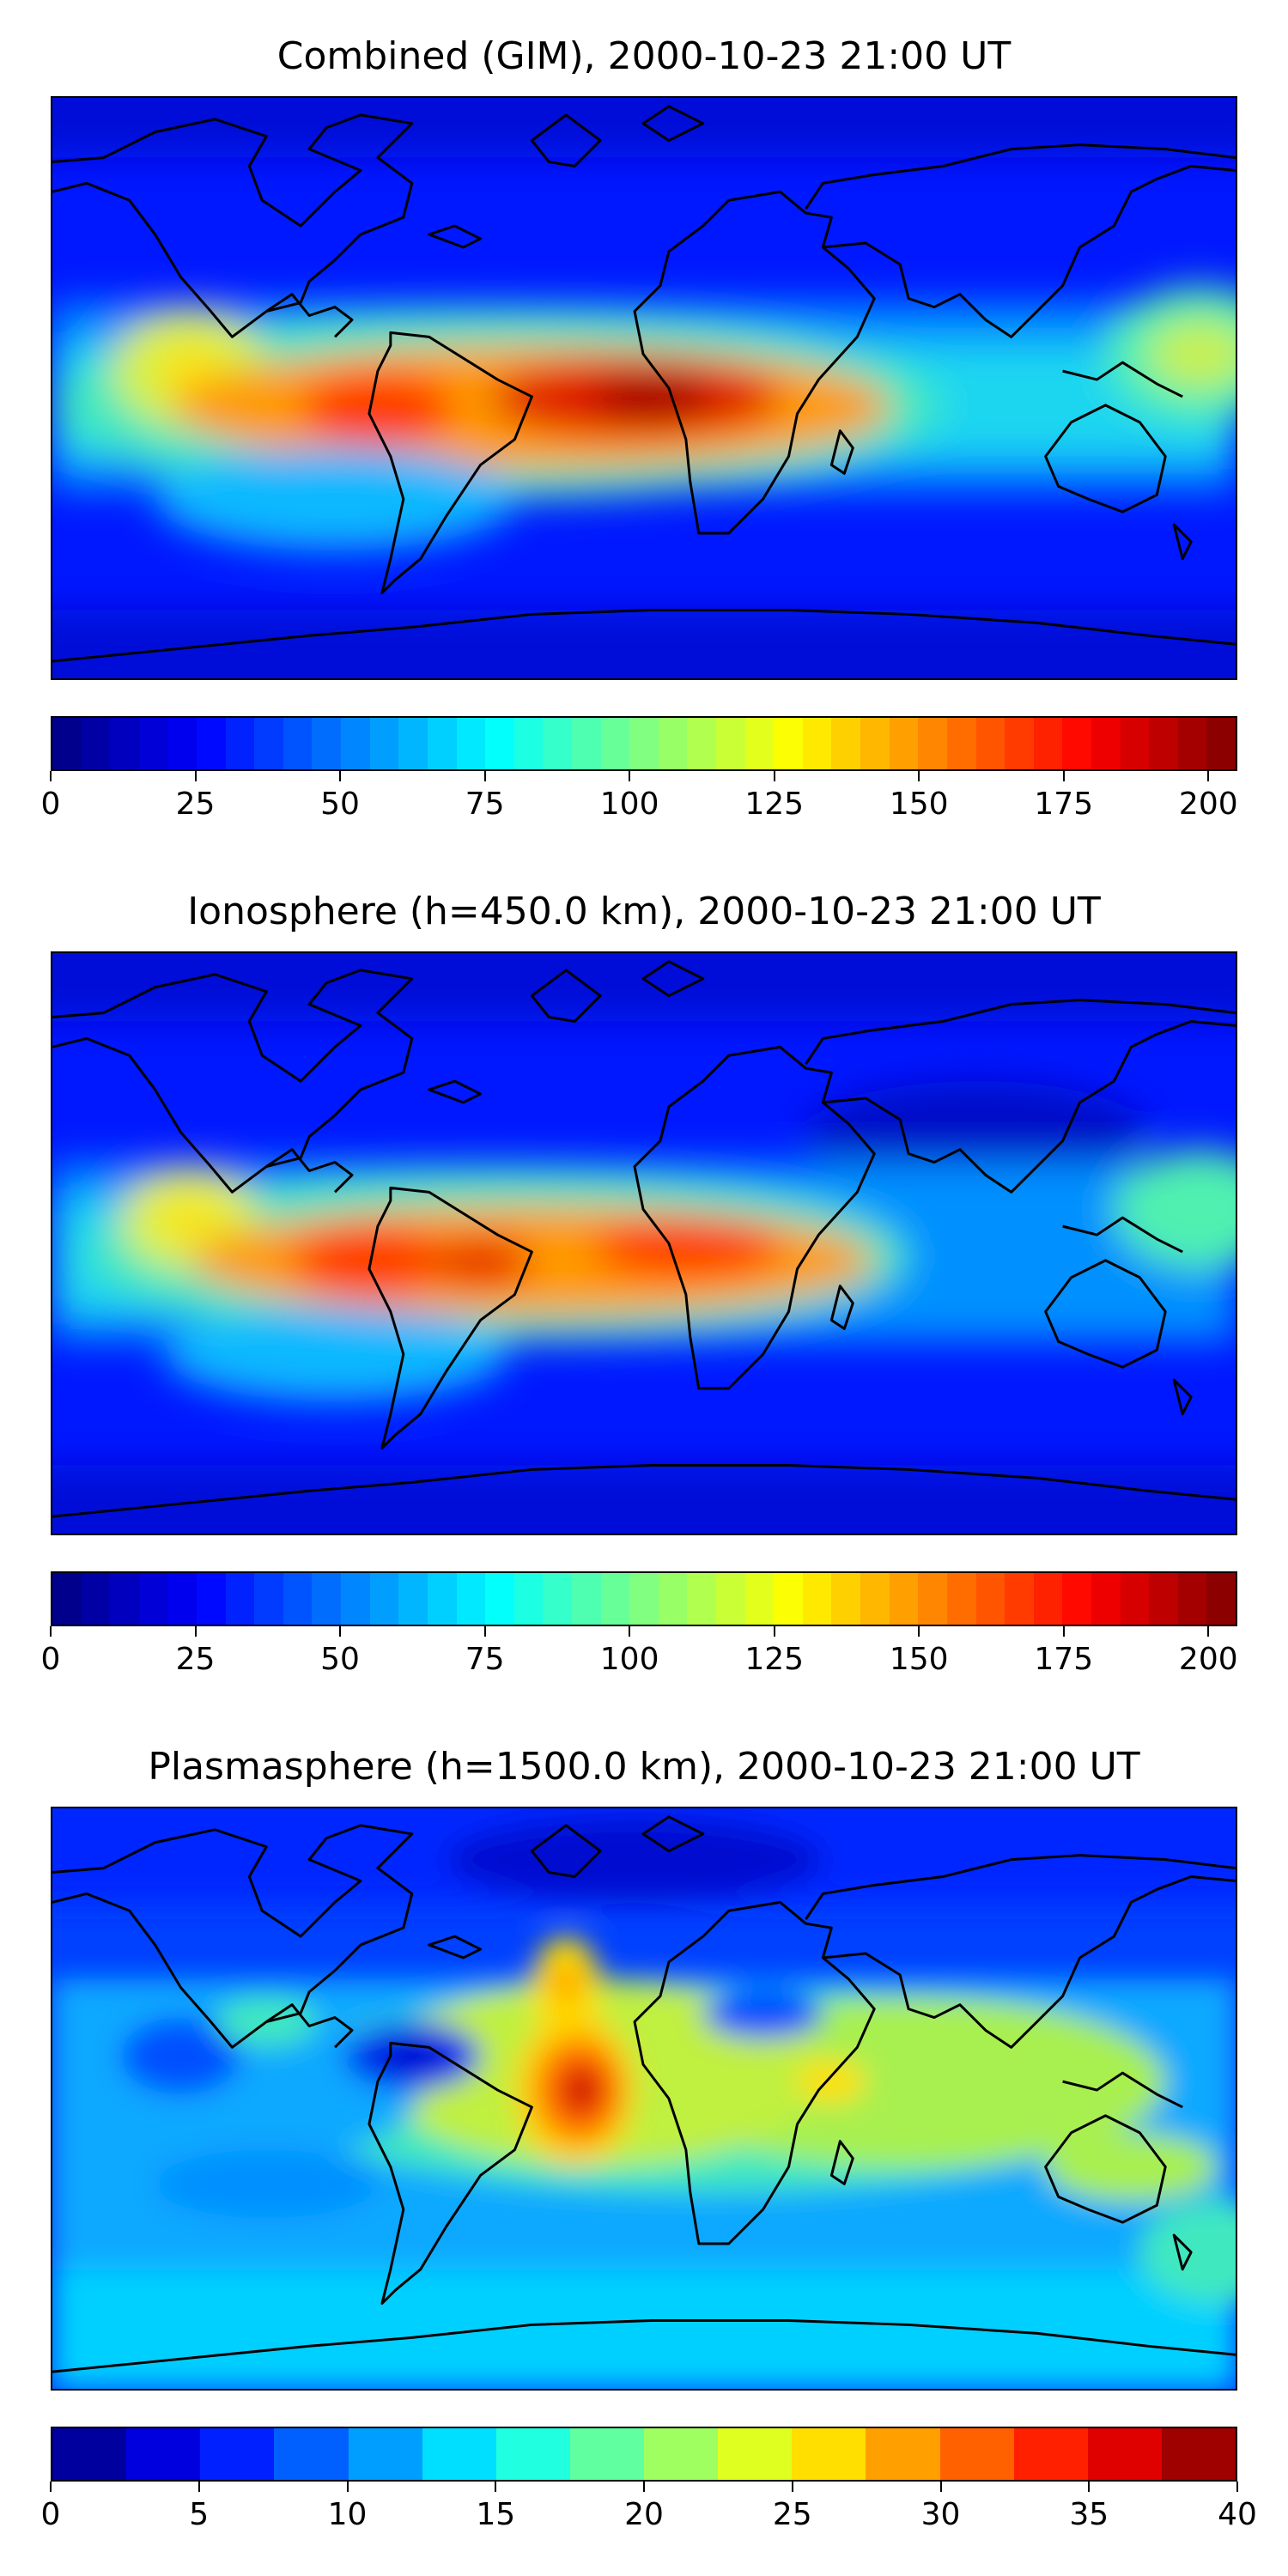 The height and width of the screenshot is (2576, 1288). What do you see at coordinates (1208, 1660) in the screenshot?
I see `colorbar-tick-label: 200` at bounding box center [1208, 1660].